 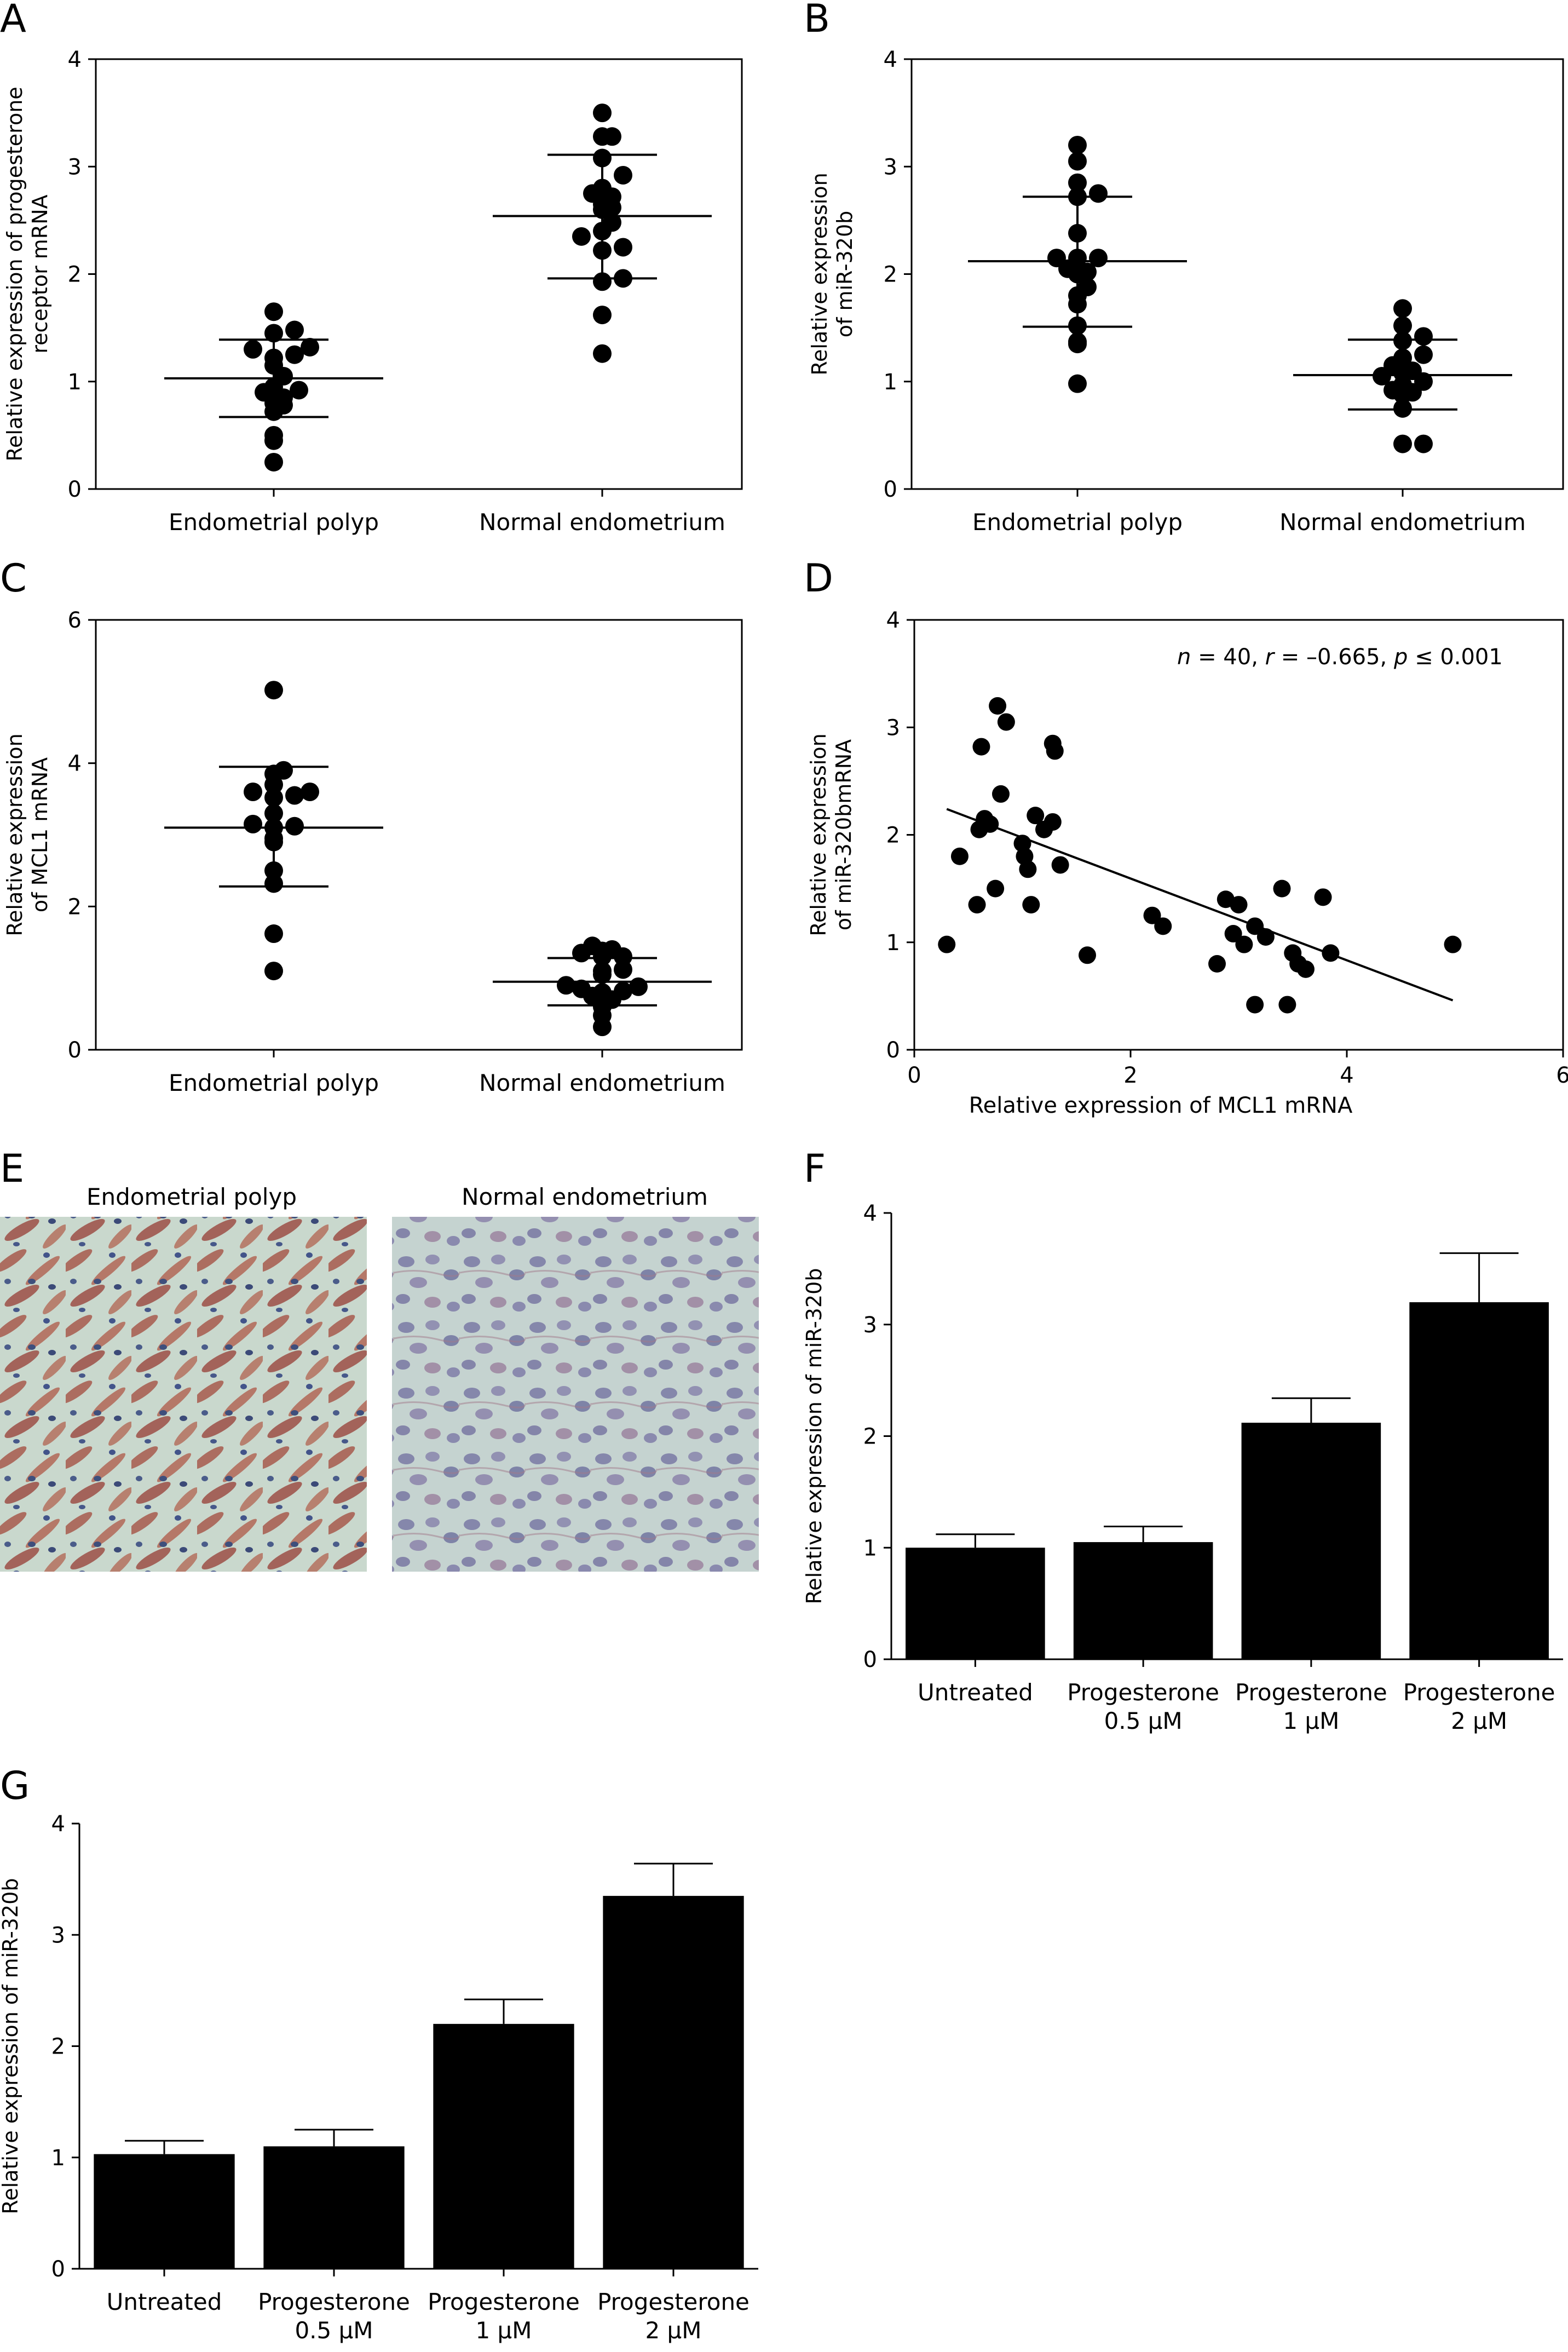 I want to click on micrograph-polyp, so click(x=183, y=1394).